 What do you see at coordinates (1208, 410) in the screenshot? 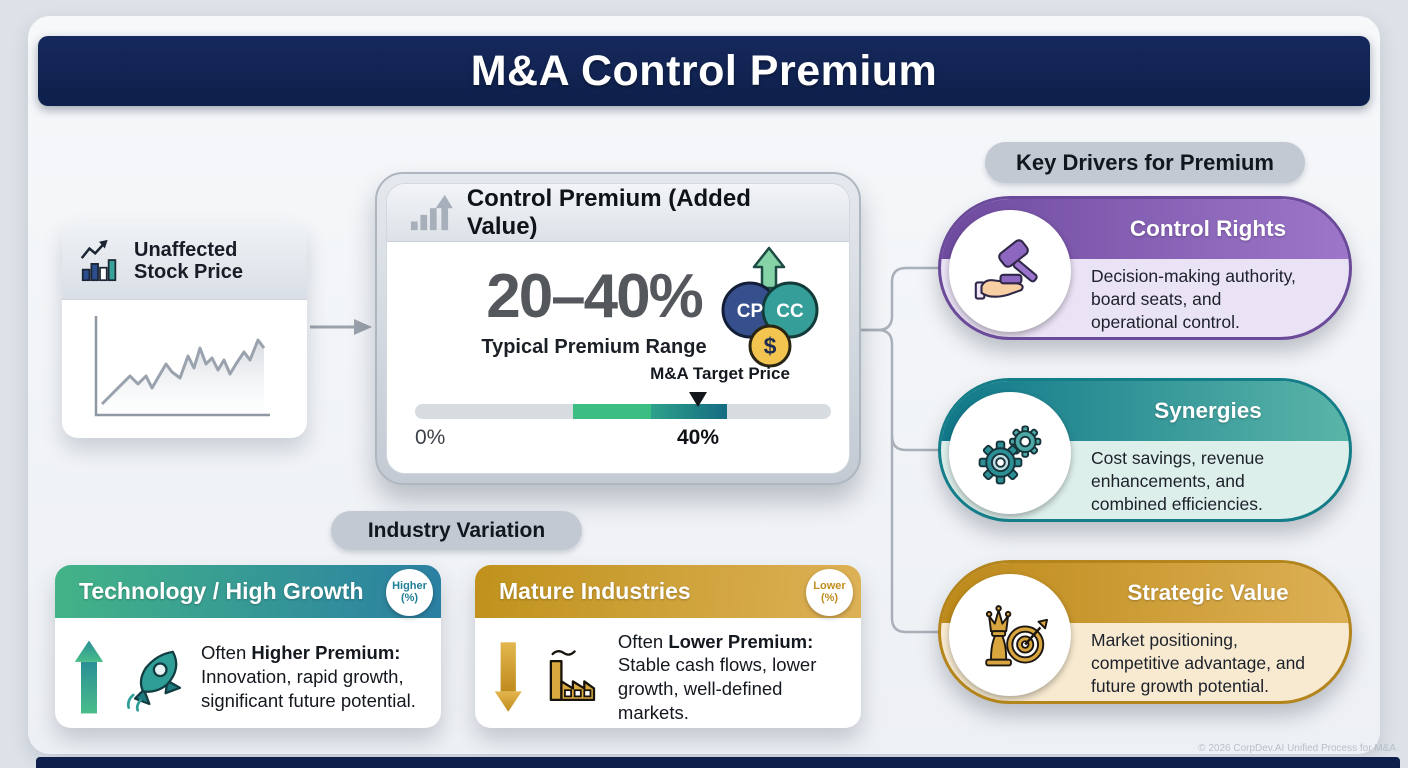
I see `driver-title: Synergies` at bounding box center [1208, 410].